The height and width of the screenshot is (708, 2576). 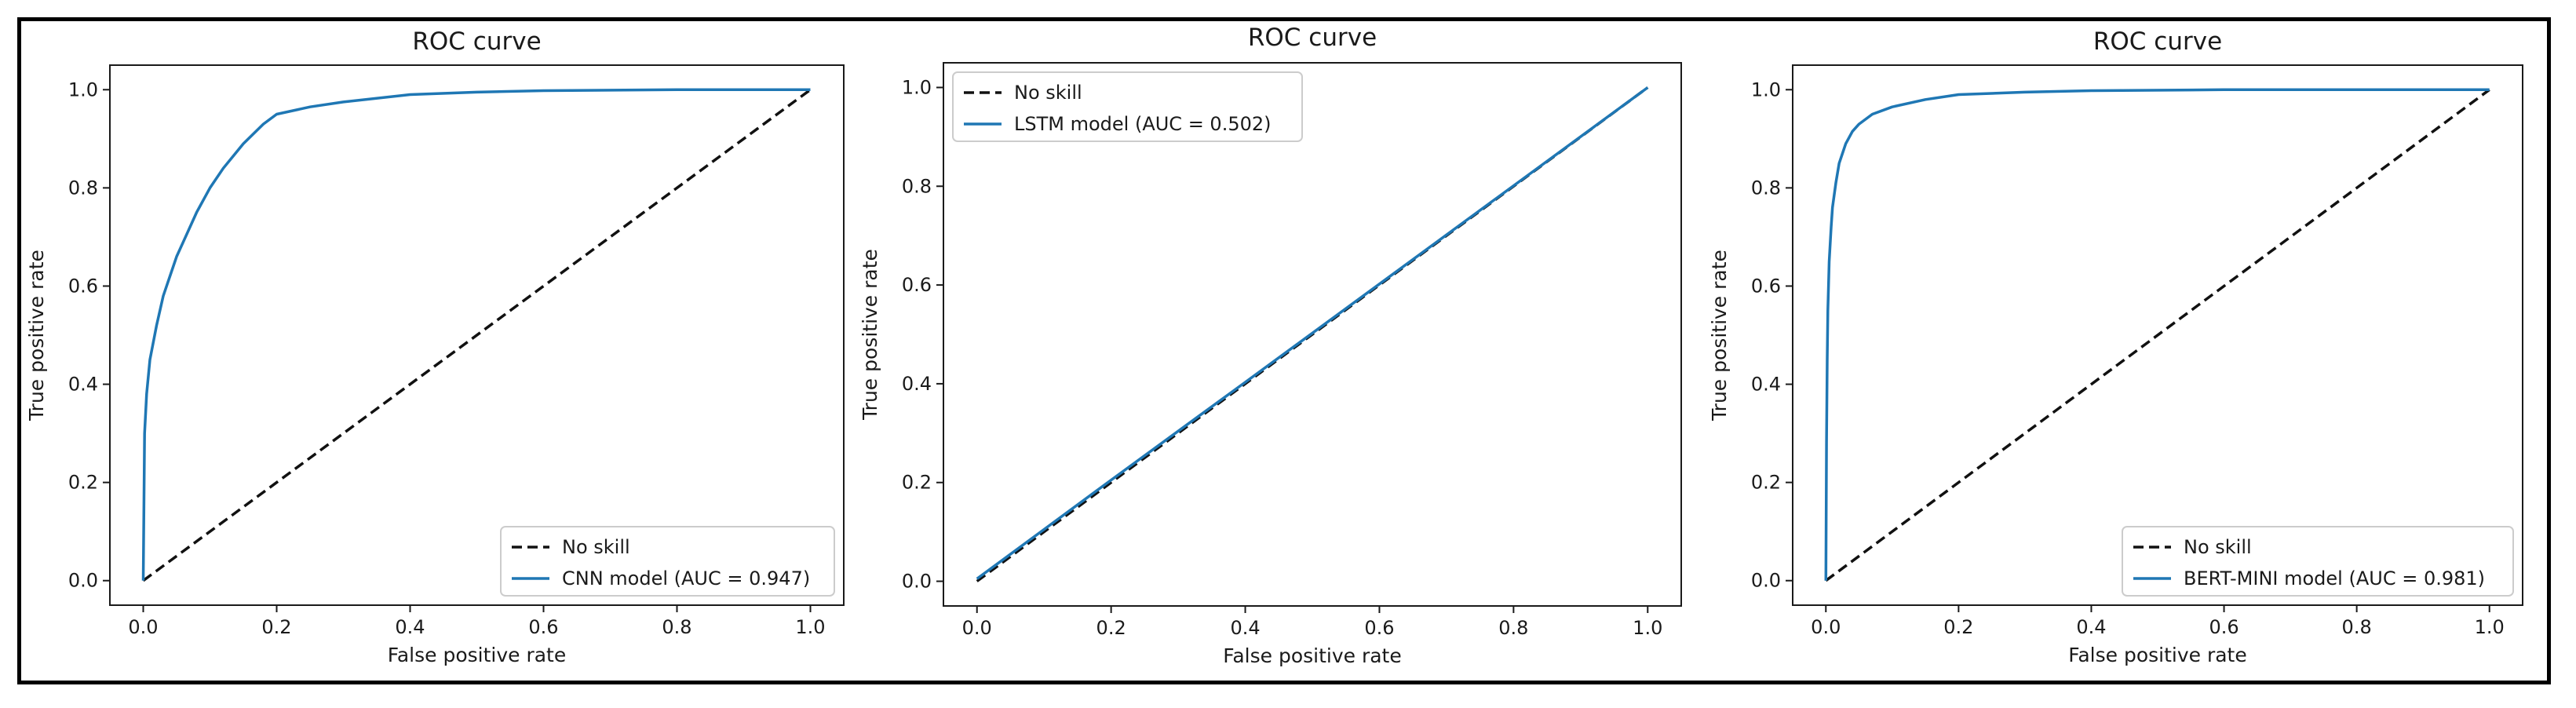 What do you see at coordinates (1143, 124) in the screenshot?
I see `legend-label: LSTM model (AUC = 0.502)` at bounding box center [1143, 124].